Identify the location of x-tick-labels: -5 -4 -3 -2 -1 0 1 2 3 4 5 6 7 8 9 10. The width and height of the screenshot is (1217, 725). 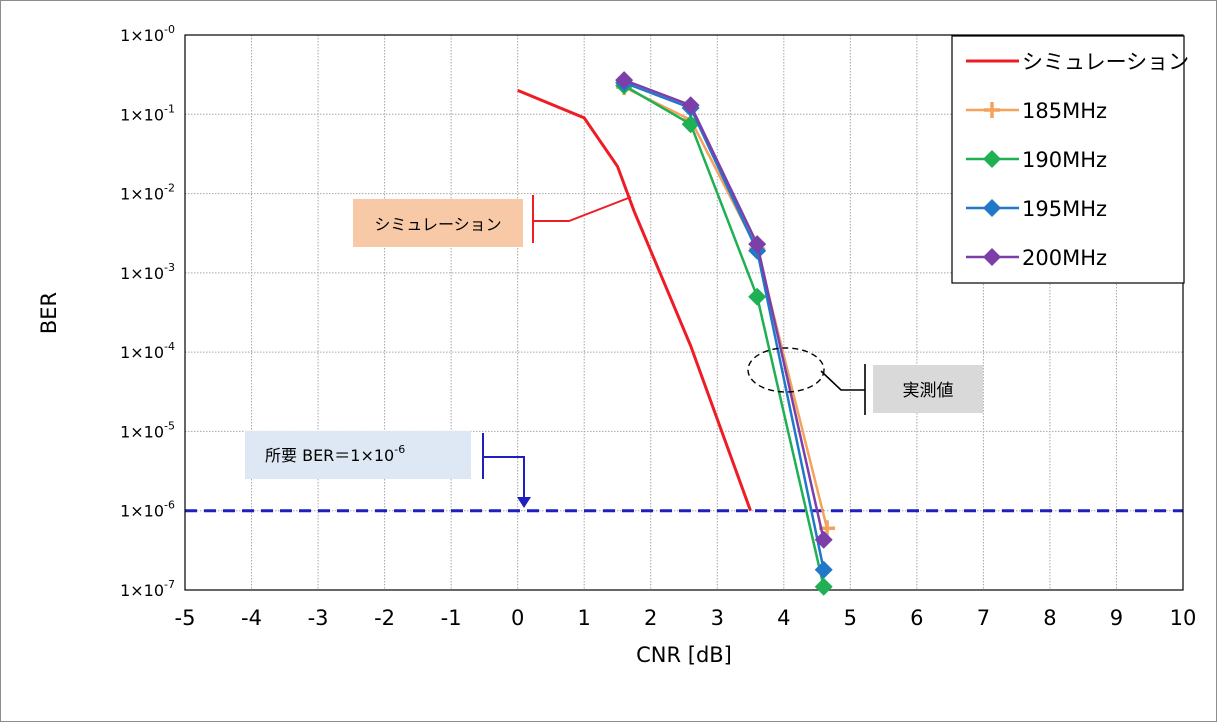
(686, 618).